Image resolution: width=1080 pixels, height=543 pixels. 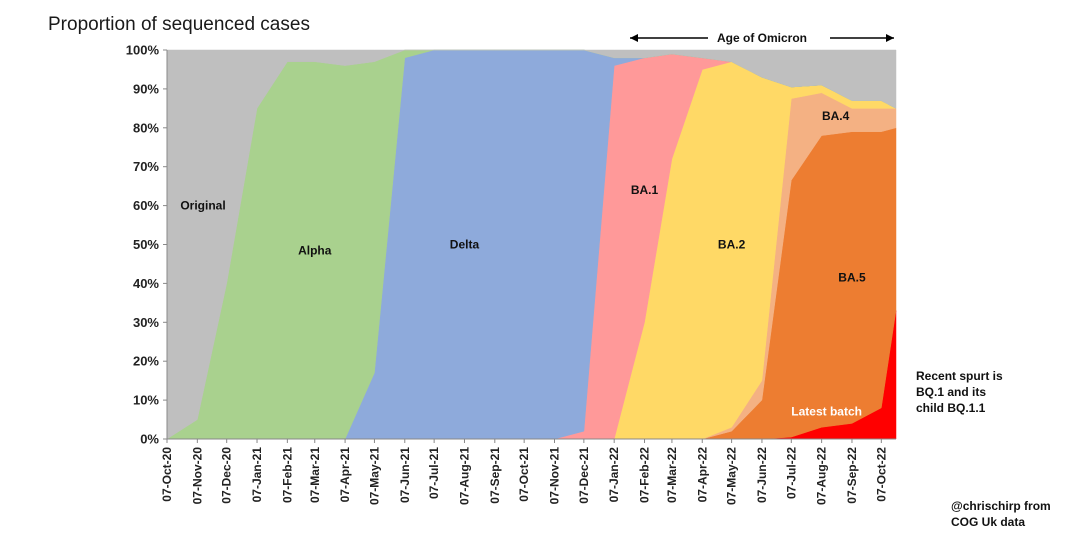 What do you see at coordinates (645, 190) in the screenshot?
I see `series-label-ba-1: BA.1` at bounding box center [645, 190].